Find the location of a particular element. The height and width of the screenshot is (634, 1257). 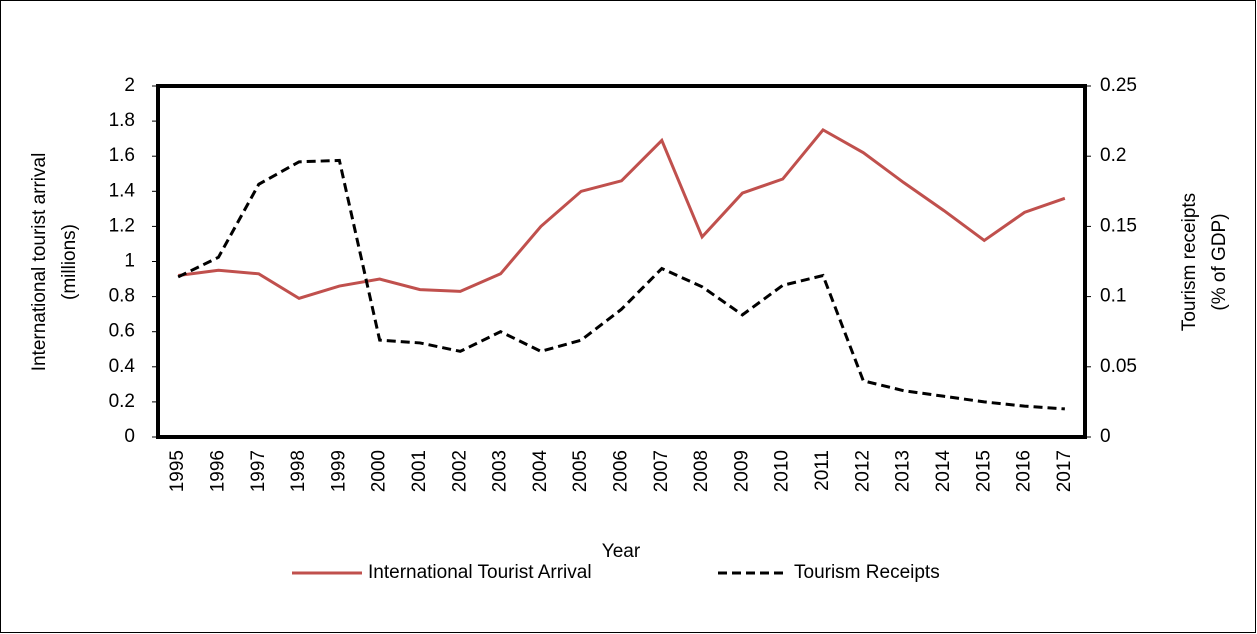

x-tick-label: 1998 is located at coordinates (298, 471).